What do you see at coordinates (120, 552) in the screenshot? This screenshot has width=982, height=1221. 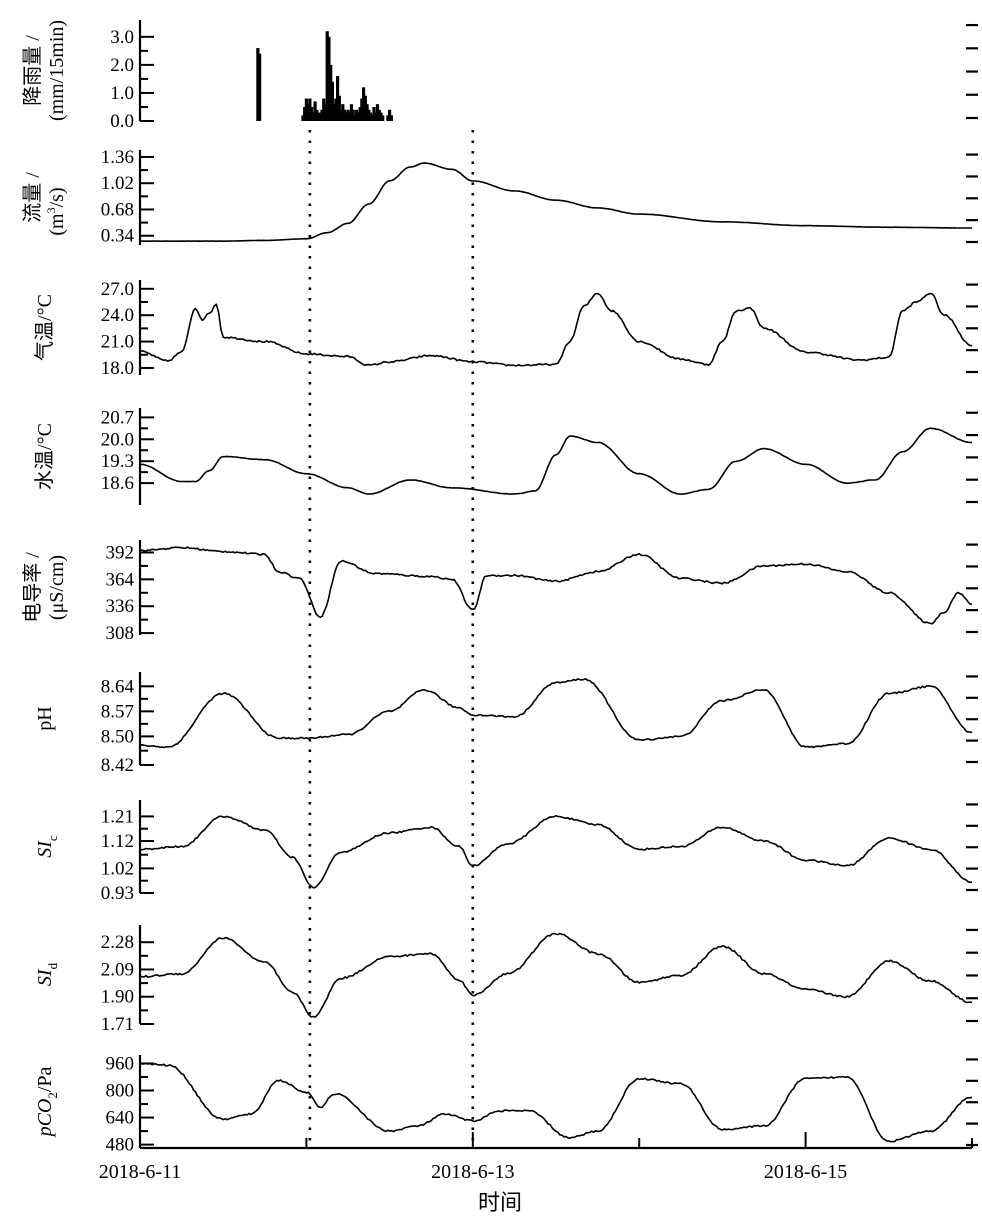 I see `y-tick-label: 392` at bounding box center [120, 552].